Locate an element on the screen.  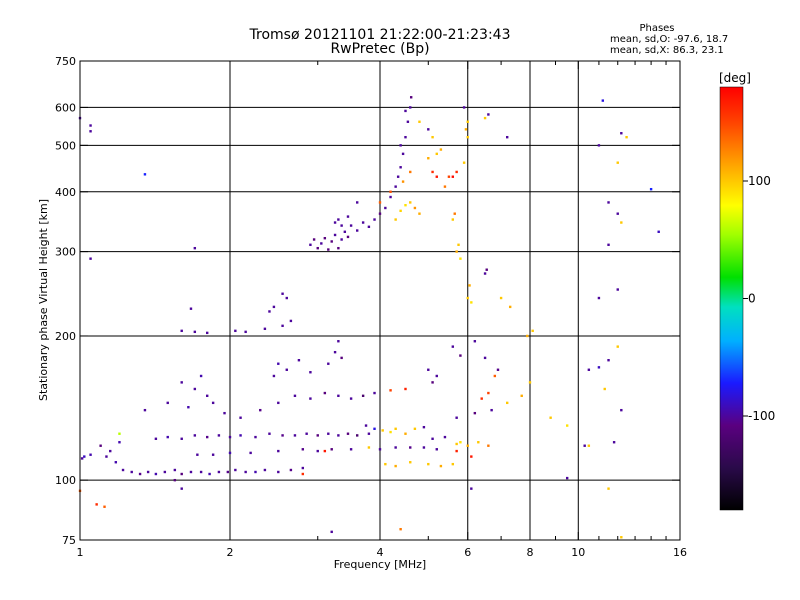
x-tick-label: 4 is located at coordinates (380, 552).